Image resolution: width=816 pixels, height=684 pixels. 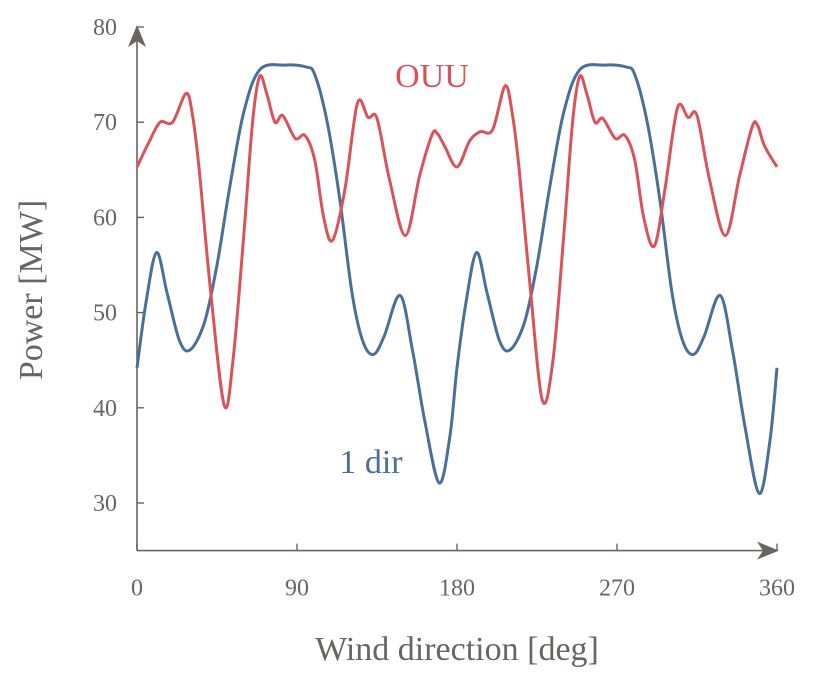 I want to click on x-axis-arrow-icon, so click(x=768, y=550).